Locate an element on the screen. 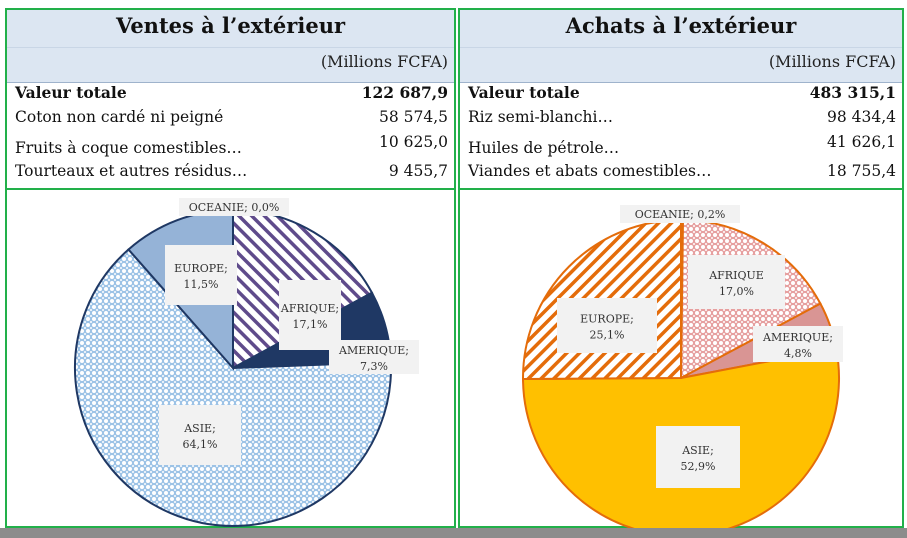 This screenshot has width=907, height=538. slice-label: AFRIQUE; is located at coordinates (309, 308).